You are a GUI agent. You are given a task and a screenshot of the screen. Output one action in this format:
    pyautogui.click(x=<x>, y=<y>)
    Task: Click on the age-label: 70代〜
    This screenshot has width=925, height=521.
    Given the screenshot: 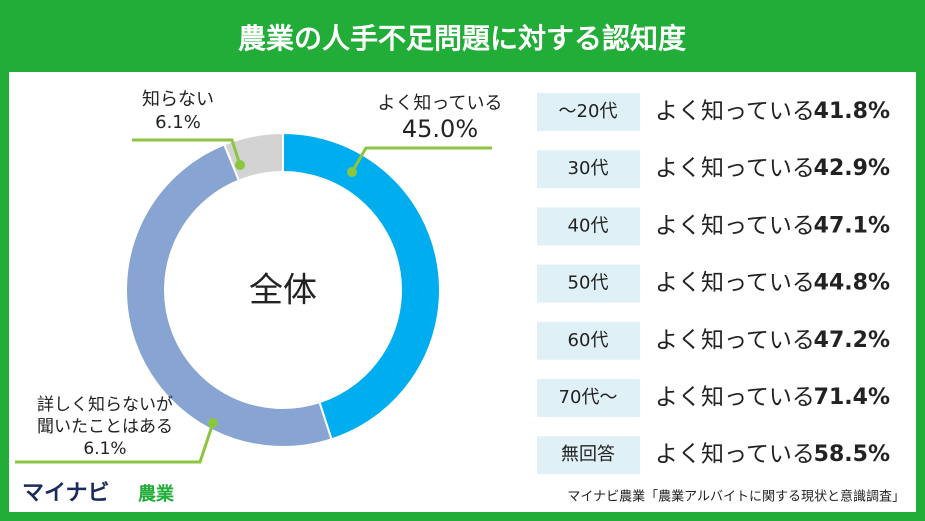 What is the action you would take?
    pyautogui.click(x=588, y=397)
    